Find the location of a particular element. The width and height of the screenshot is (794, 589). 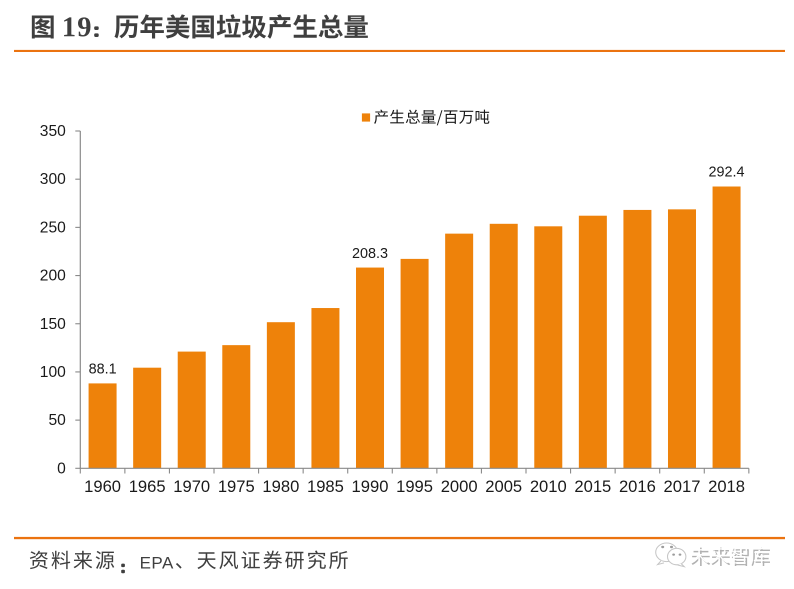

svg-text: 1990 is located at coordinates (370, 486).